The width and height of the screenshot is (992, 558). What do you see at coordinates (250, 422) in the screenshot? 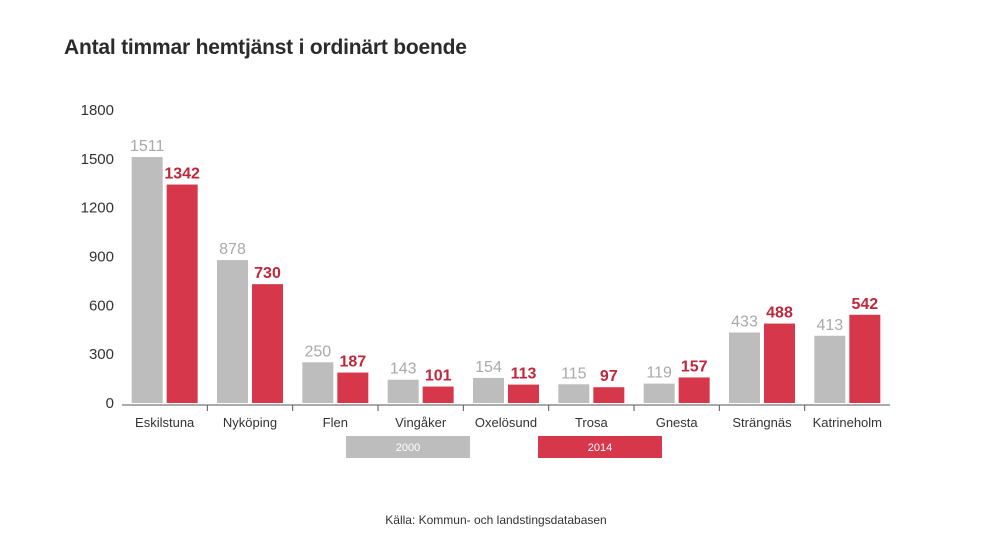
I see `category-label: Nyköping` at bounding box center [250, 422].